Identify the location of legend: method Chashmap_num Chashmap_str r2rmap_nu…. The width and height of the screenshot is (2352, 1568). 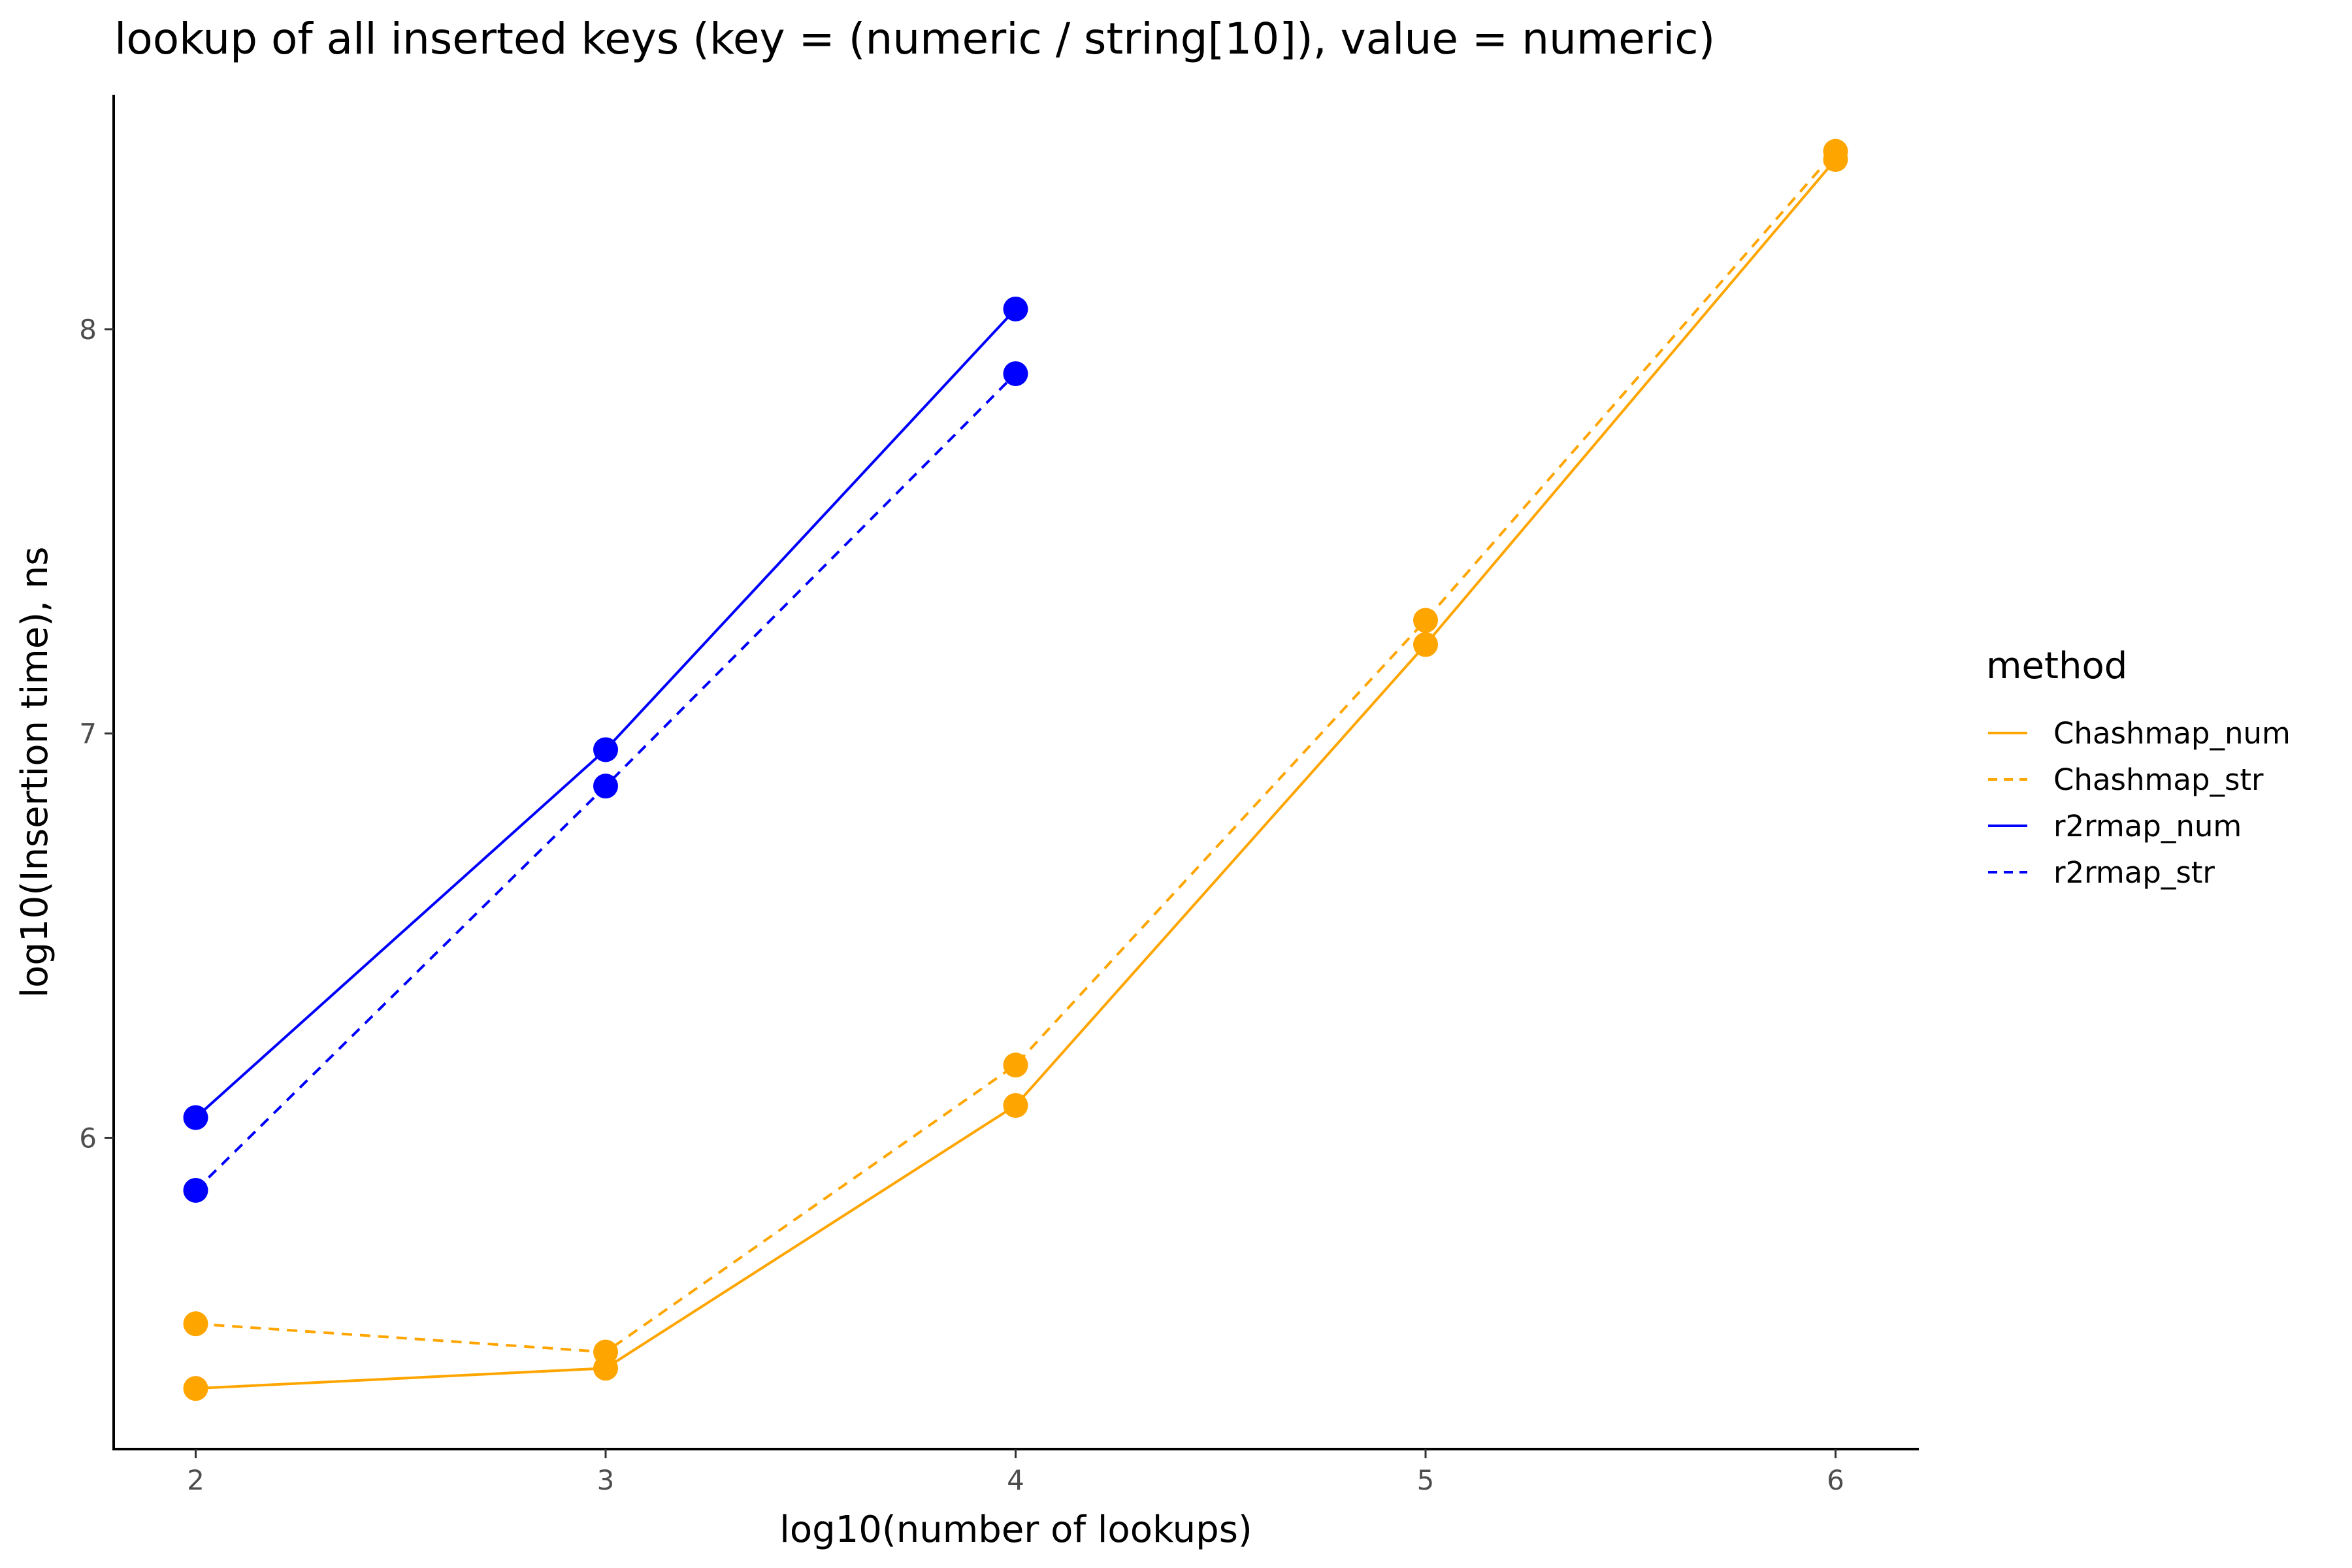
(2138, 767).